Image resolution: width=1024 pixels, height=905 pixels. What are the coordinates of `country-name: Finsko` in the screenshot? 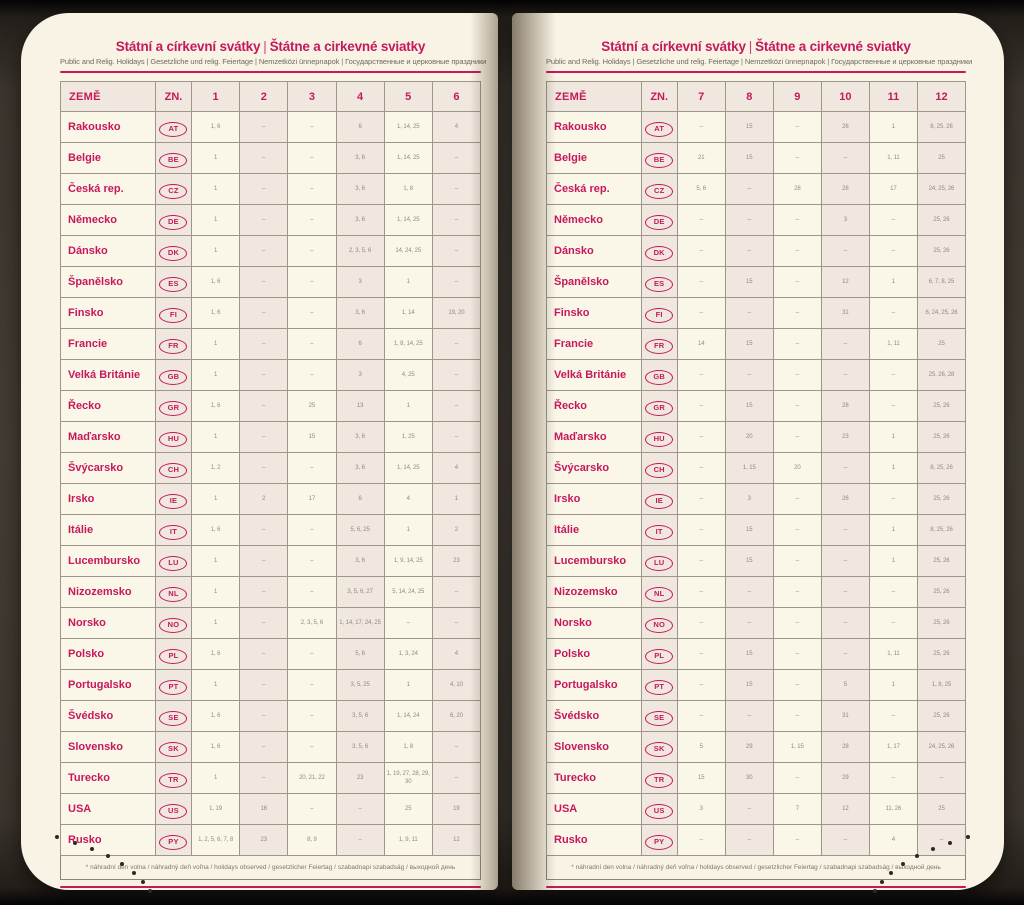 It's located at (108, 313).